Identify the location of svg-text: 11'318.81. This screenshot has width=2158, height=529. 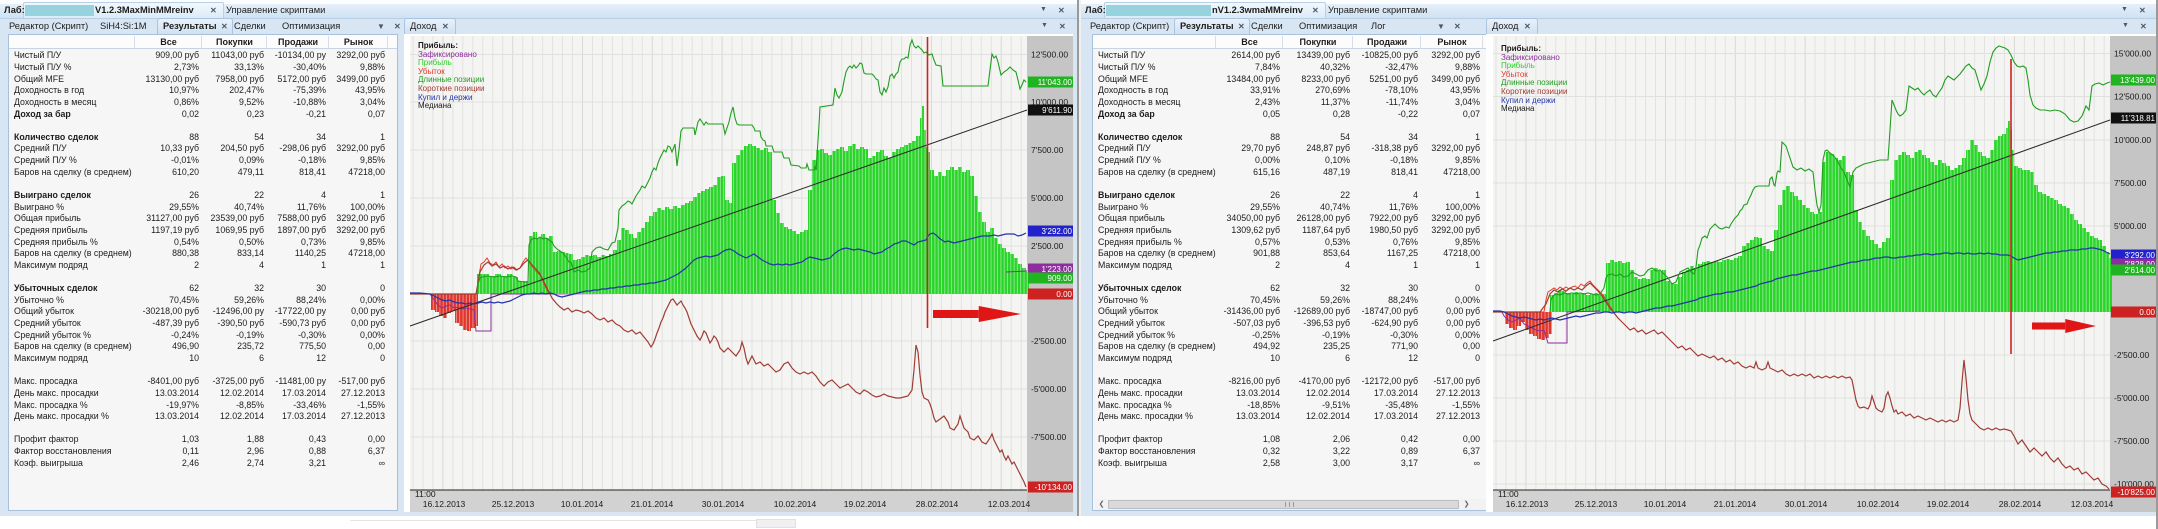
(2138, 118).